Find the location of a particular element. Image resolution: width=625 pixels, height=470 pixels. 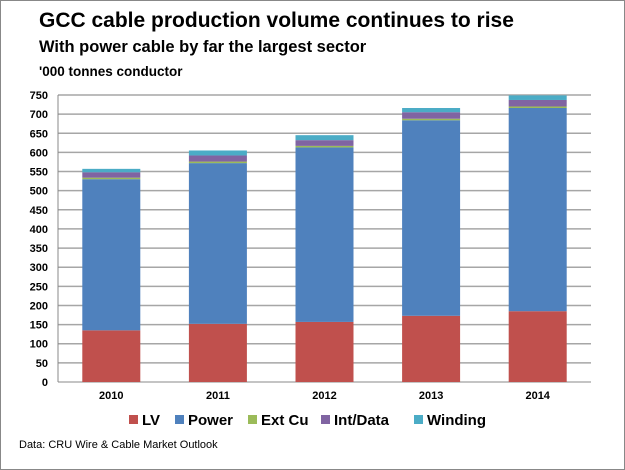

y-tick-label: 200 is located at coordinates (39, 306).